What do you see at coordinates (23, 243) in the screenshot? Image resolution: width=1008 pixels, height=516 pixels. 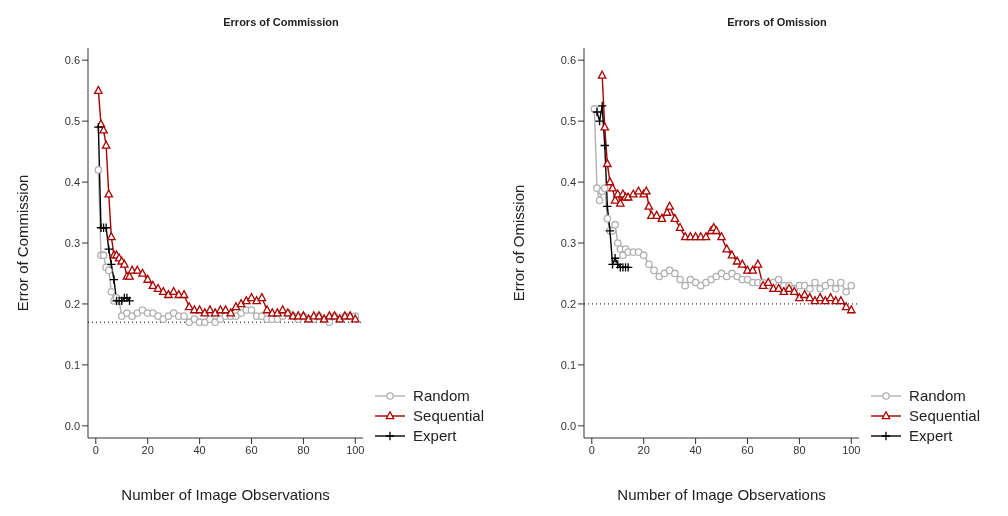 I see `y-axis-title: Error of Commission` at bounding box center [23, 243].